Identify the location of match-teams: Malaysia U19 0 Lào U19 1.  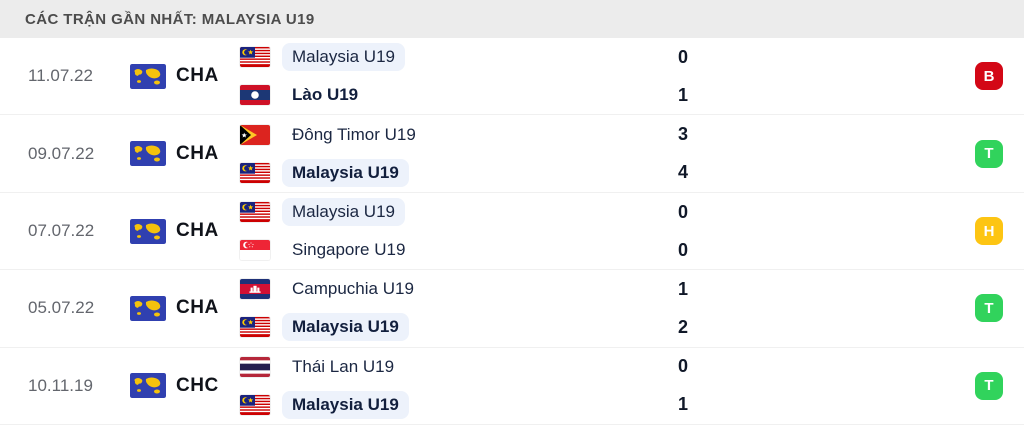
(607, 76).